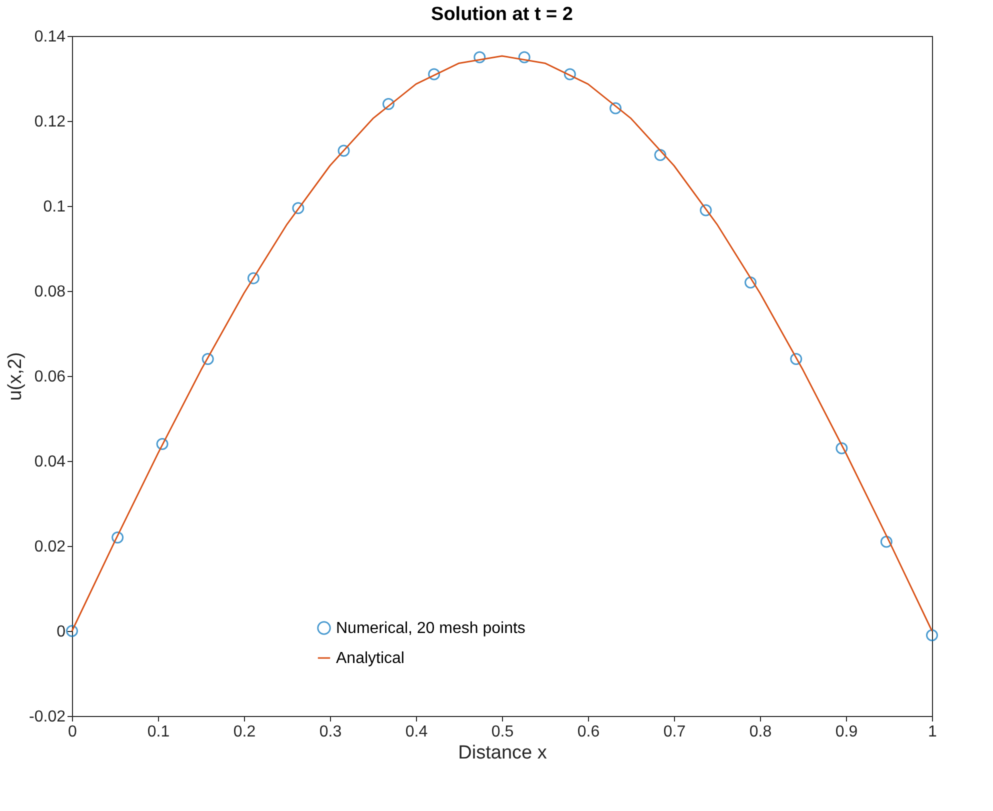  What do you see at coordinates (54, 207) in the screenshot?
I see `y-tick-label: 0.1` at bounding box center [54, 207].